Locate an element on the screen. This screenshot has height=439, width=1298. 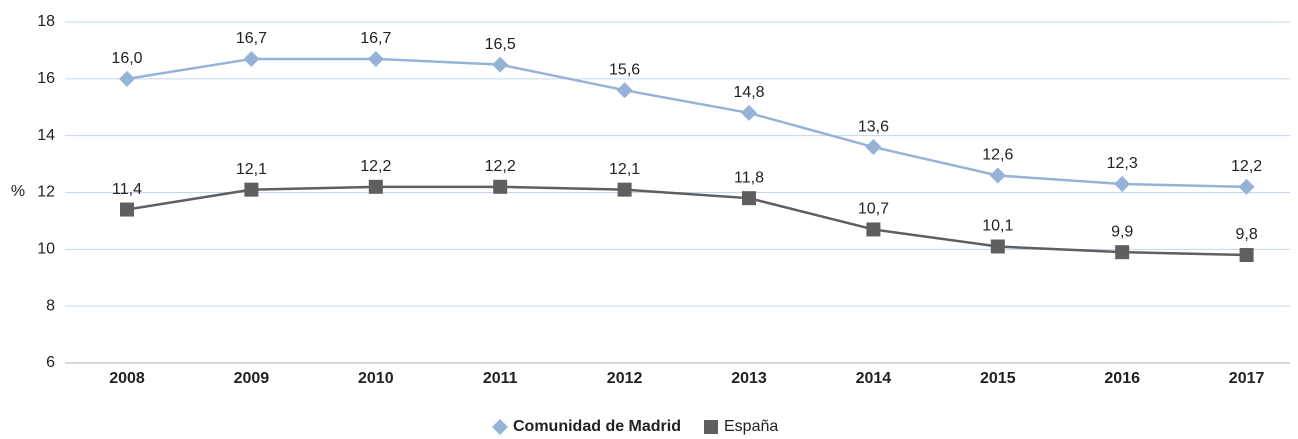
data-label: 16,0 is located at coordinates (126, 58).